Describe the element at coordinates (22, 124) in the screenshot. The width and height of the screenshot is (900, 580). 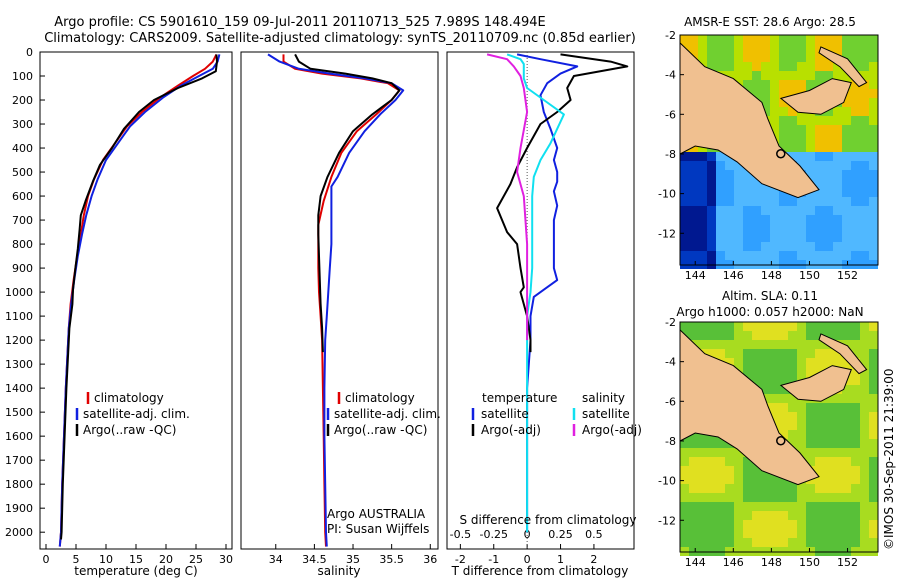
I see `depth-tick-label: 300` at that location.